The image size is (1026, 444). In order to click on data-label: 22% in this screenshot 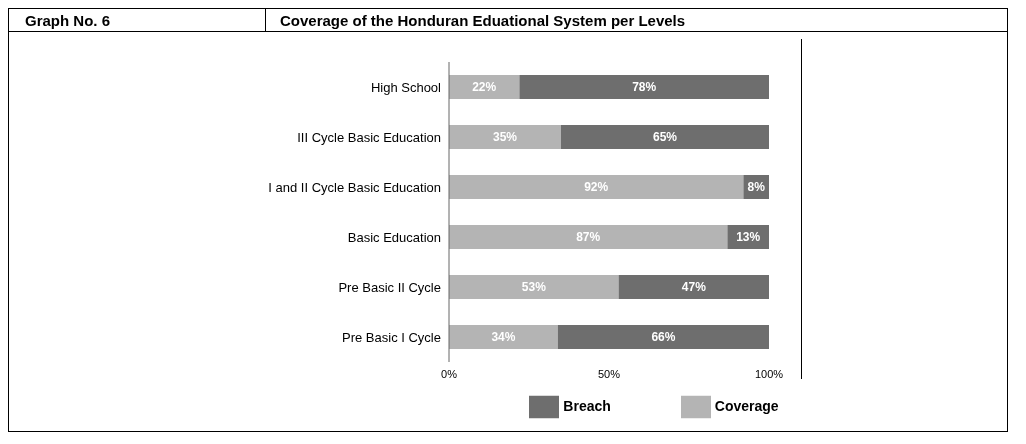, I will do `click(484, 87)`.